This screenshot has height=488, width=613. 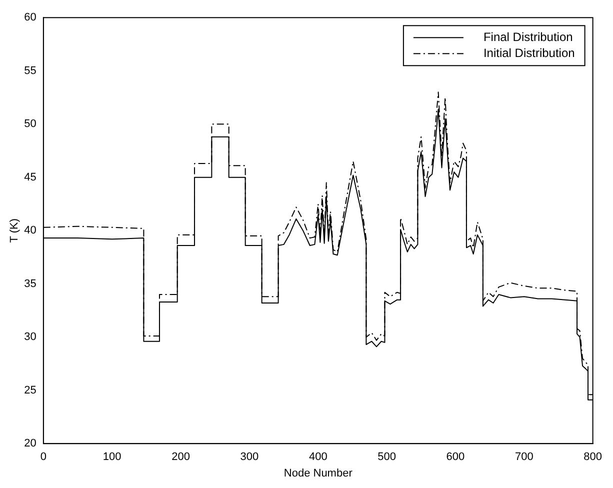 I want to click on legend-label: Final Distribution, so click(x=528, y=37).